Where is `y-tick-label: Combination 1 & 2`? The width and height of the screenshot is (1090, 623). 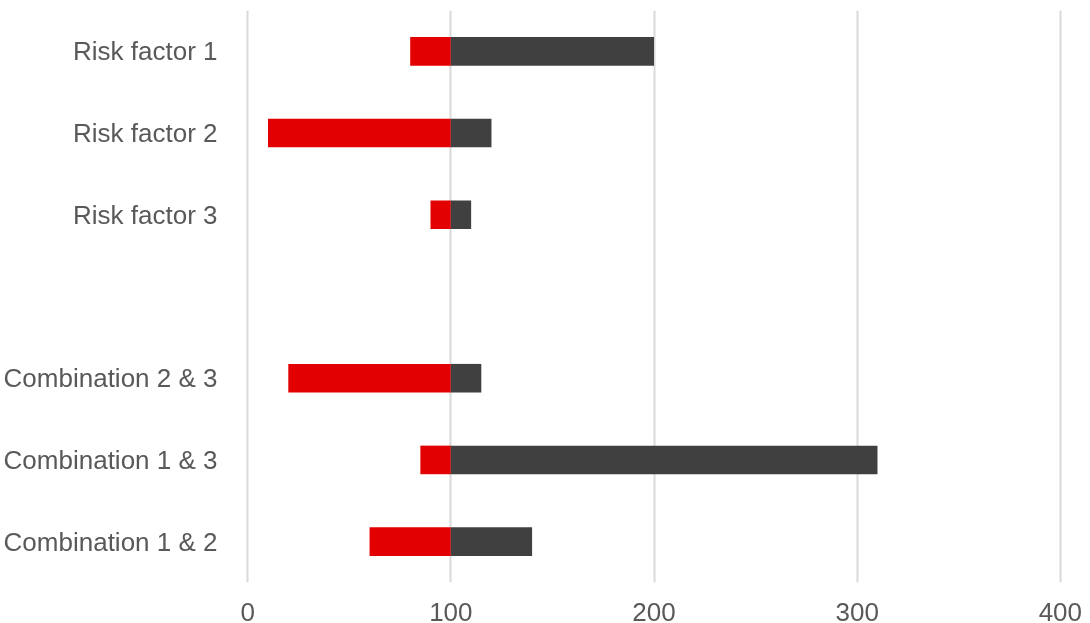
y-tick-label: Combination 1 & 2 is located at coordinates (110, 541).